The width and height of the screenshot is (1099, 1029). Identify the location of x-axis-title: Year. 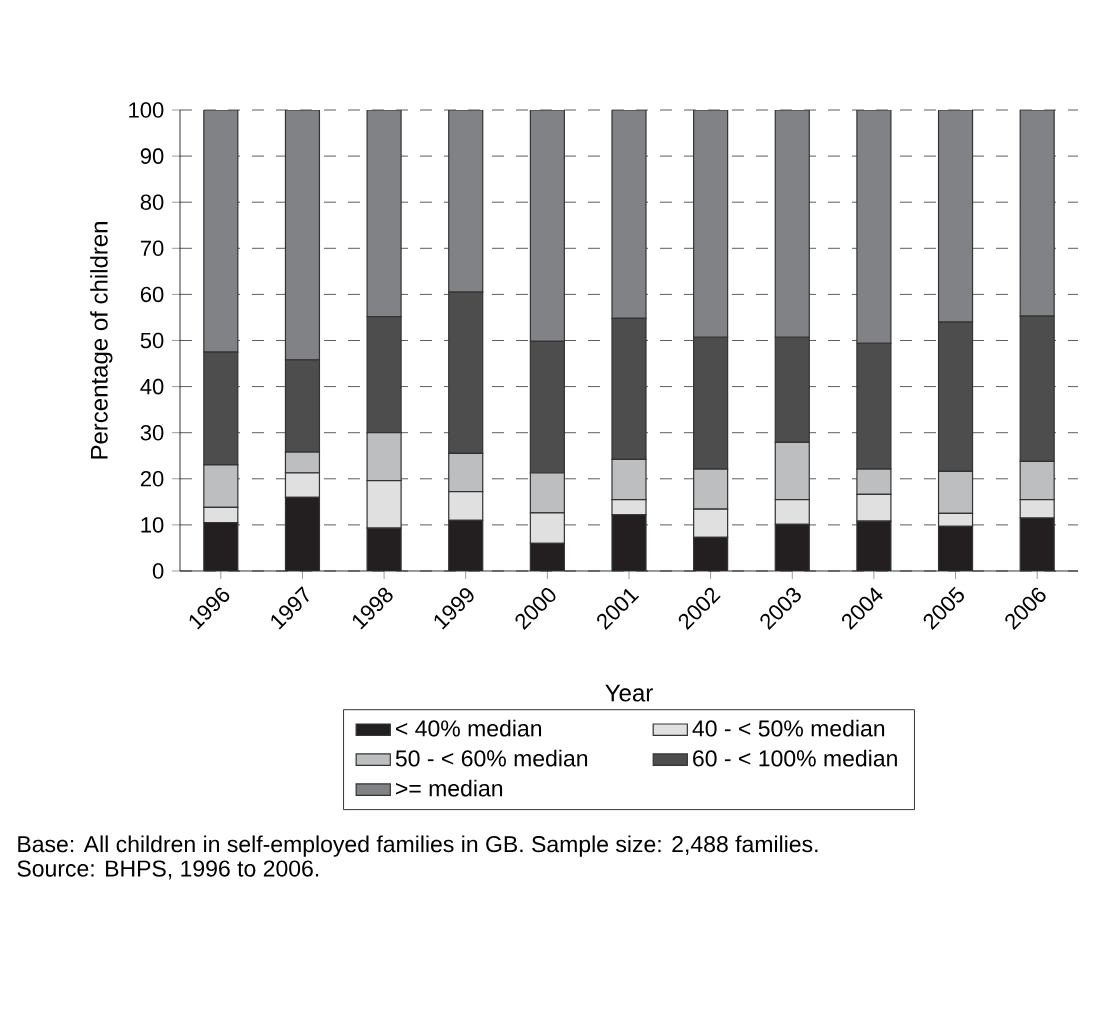
(629, 693).